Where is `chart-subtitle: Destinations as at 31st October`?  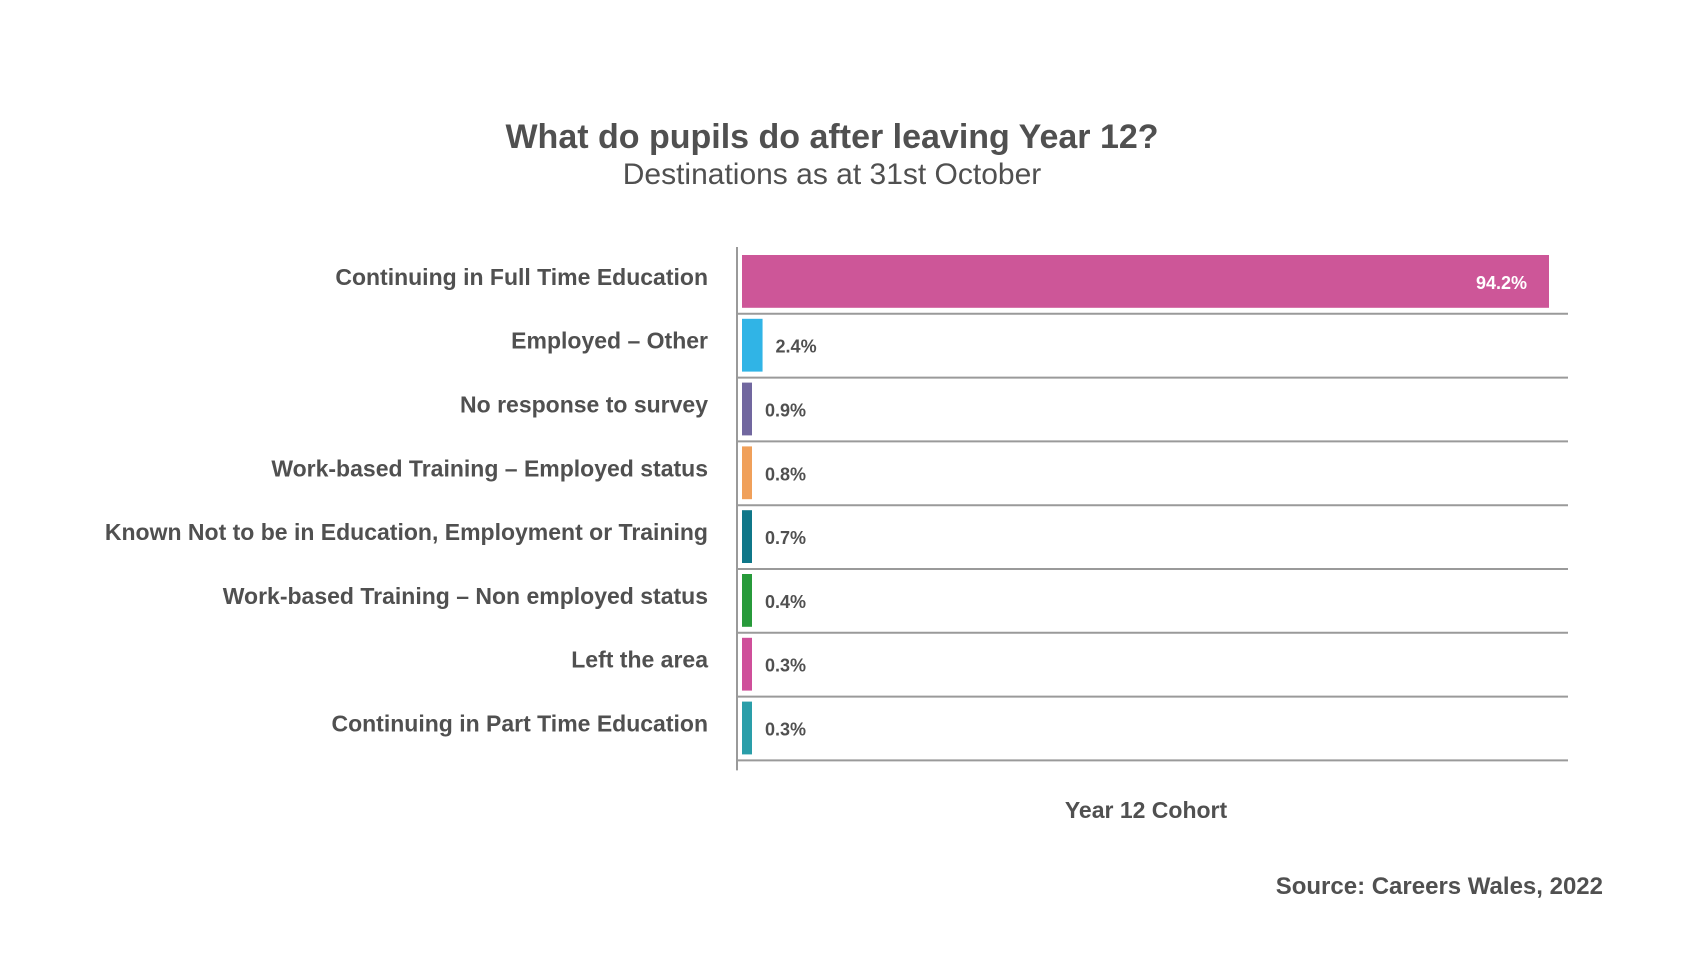 chart-subtitle: Destinations as at 31st October is located at coordinates (832, 174).